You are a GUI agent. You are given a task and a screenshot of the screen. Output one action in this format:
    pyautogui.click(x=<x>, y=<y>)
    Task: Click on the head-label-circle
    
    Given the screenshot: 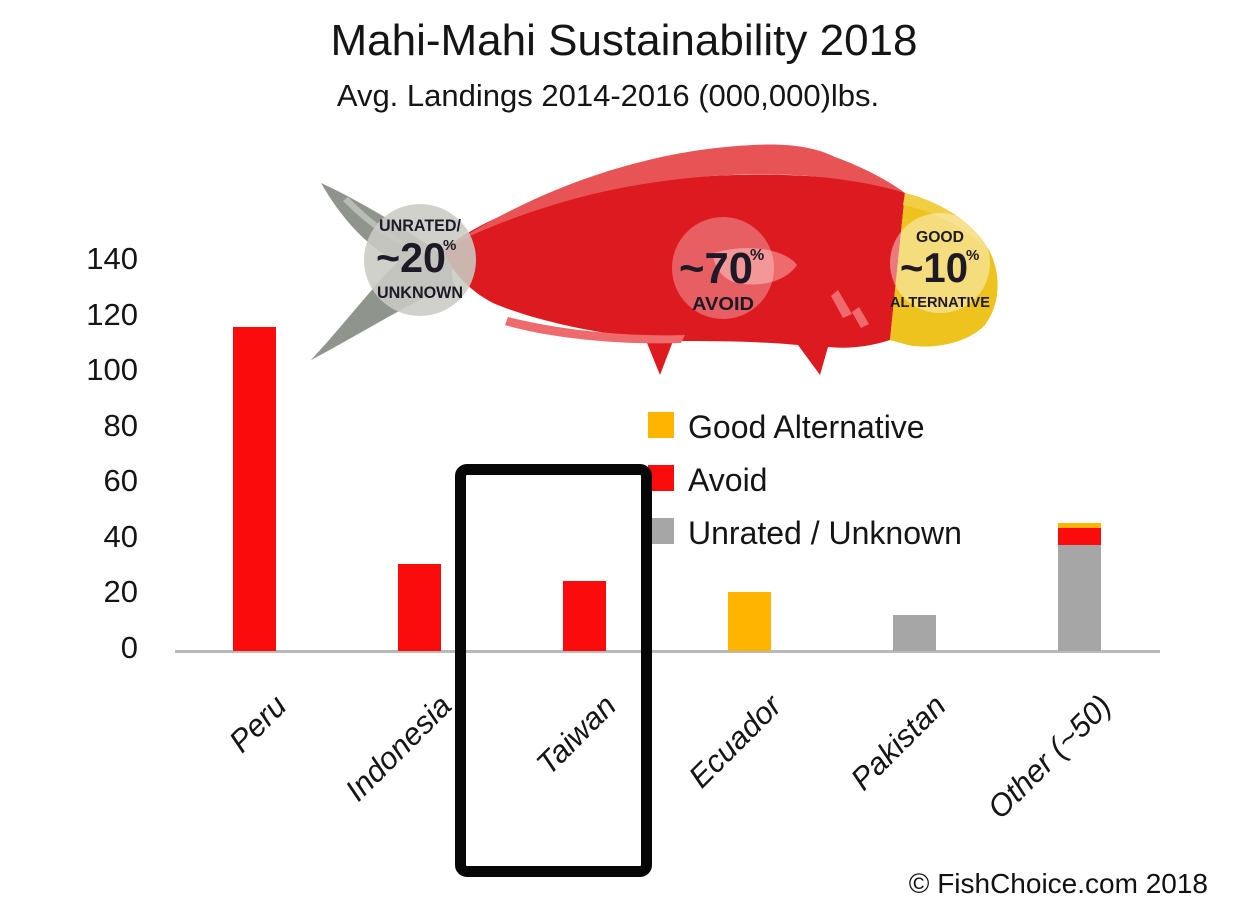 What is the action you would take?
    pyautogui.click(x=940, y=263)
    